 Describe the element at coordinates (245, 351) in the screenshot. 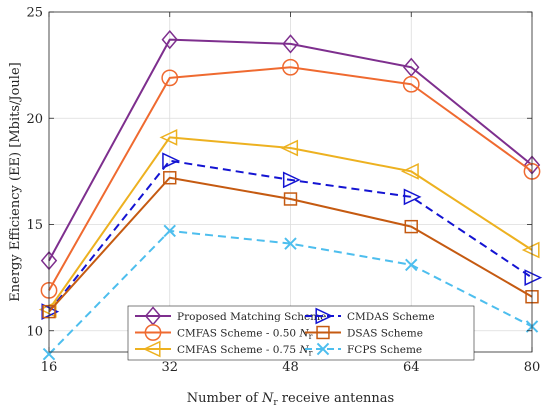

I see `legend-label-2: CMFAS Scheme - 0.75 Nr` at that location.